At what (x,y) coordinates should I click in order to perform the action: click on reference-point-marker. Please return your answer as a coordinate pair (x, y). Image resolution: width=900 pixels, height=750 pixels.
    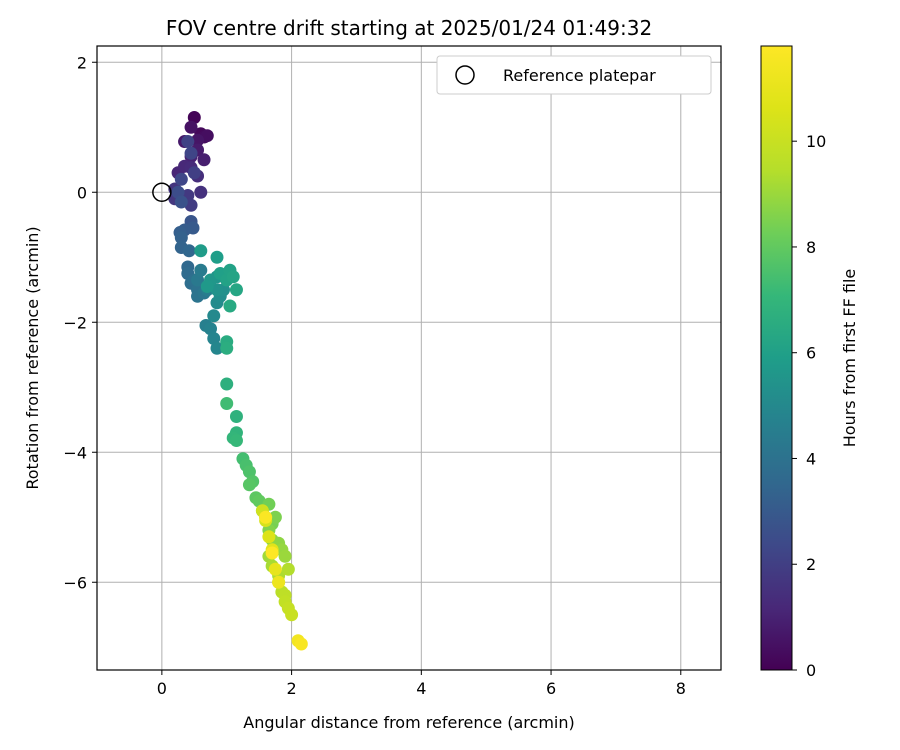
    Looking at the image, I should click on (162, 192).